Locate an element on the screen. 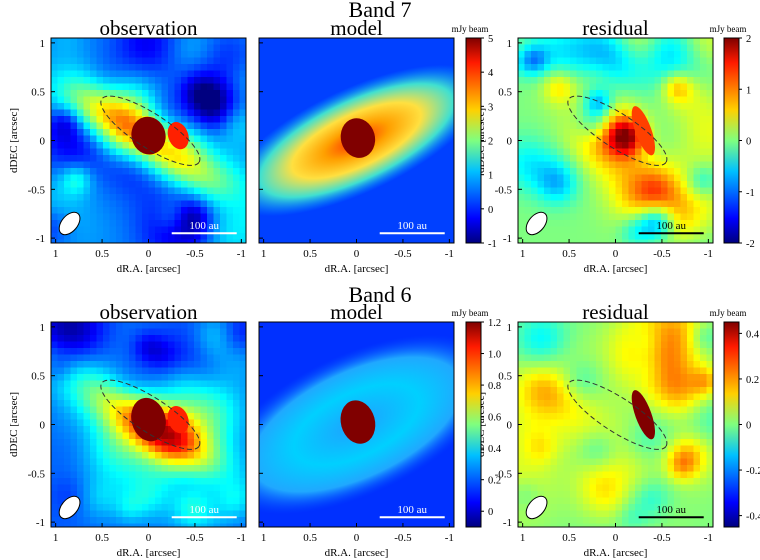 The height and width of the screenshot is (560, 760). x-tick-label: 0 is located at coordinates (357, 538).